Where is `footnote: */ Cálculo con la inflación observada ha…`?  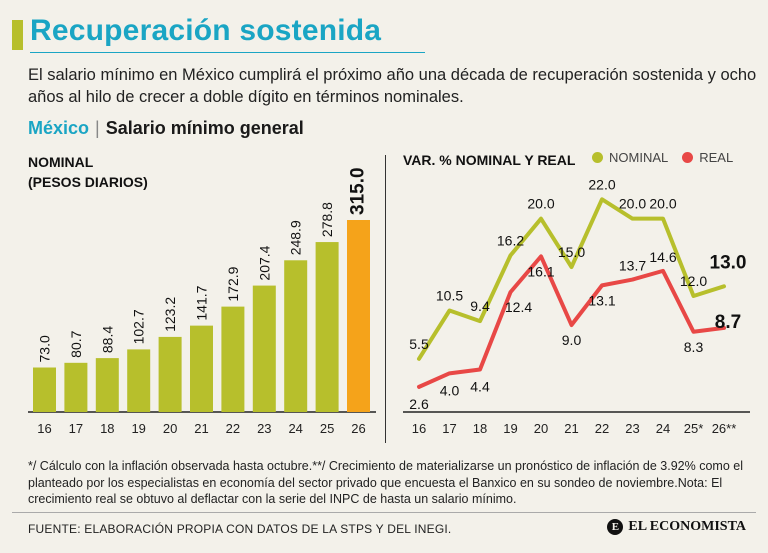 footnote: */ Cálculo con la inflación observada ha… is located at coordinates (385, 482).